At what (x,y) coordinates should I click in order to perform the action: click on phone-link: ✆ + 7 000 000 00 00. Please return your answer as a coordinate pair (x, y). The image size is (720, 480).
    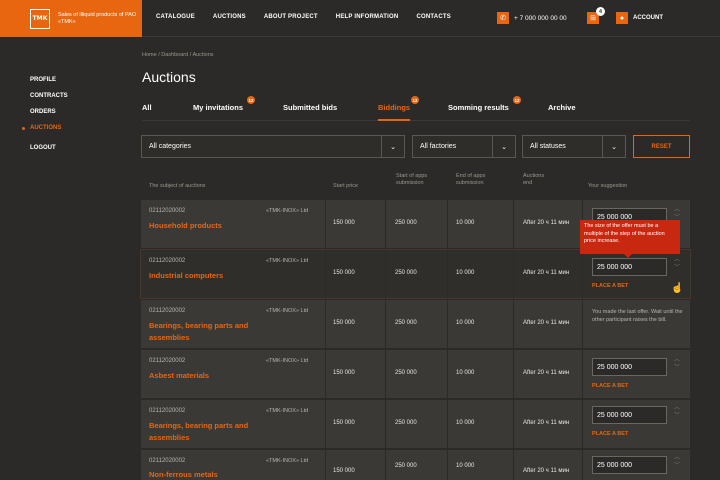
    Looking at the image, I should click on (532, 18).